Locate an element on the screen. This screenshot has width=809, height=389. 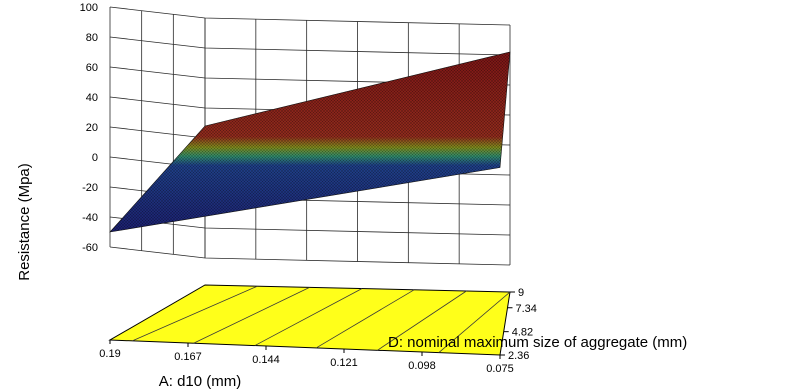
x-tick-label: 0.098 is located at coordinates (422, 366).